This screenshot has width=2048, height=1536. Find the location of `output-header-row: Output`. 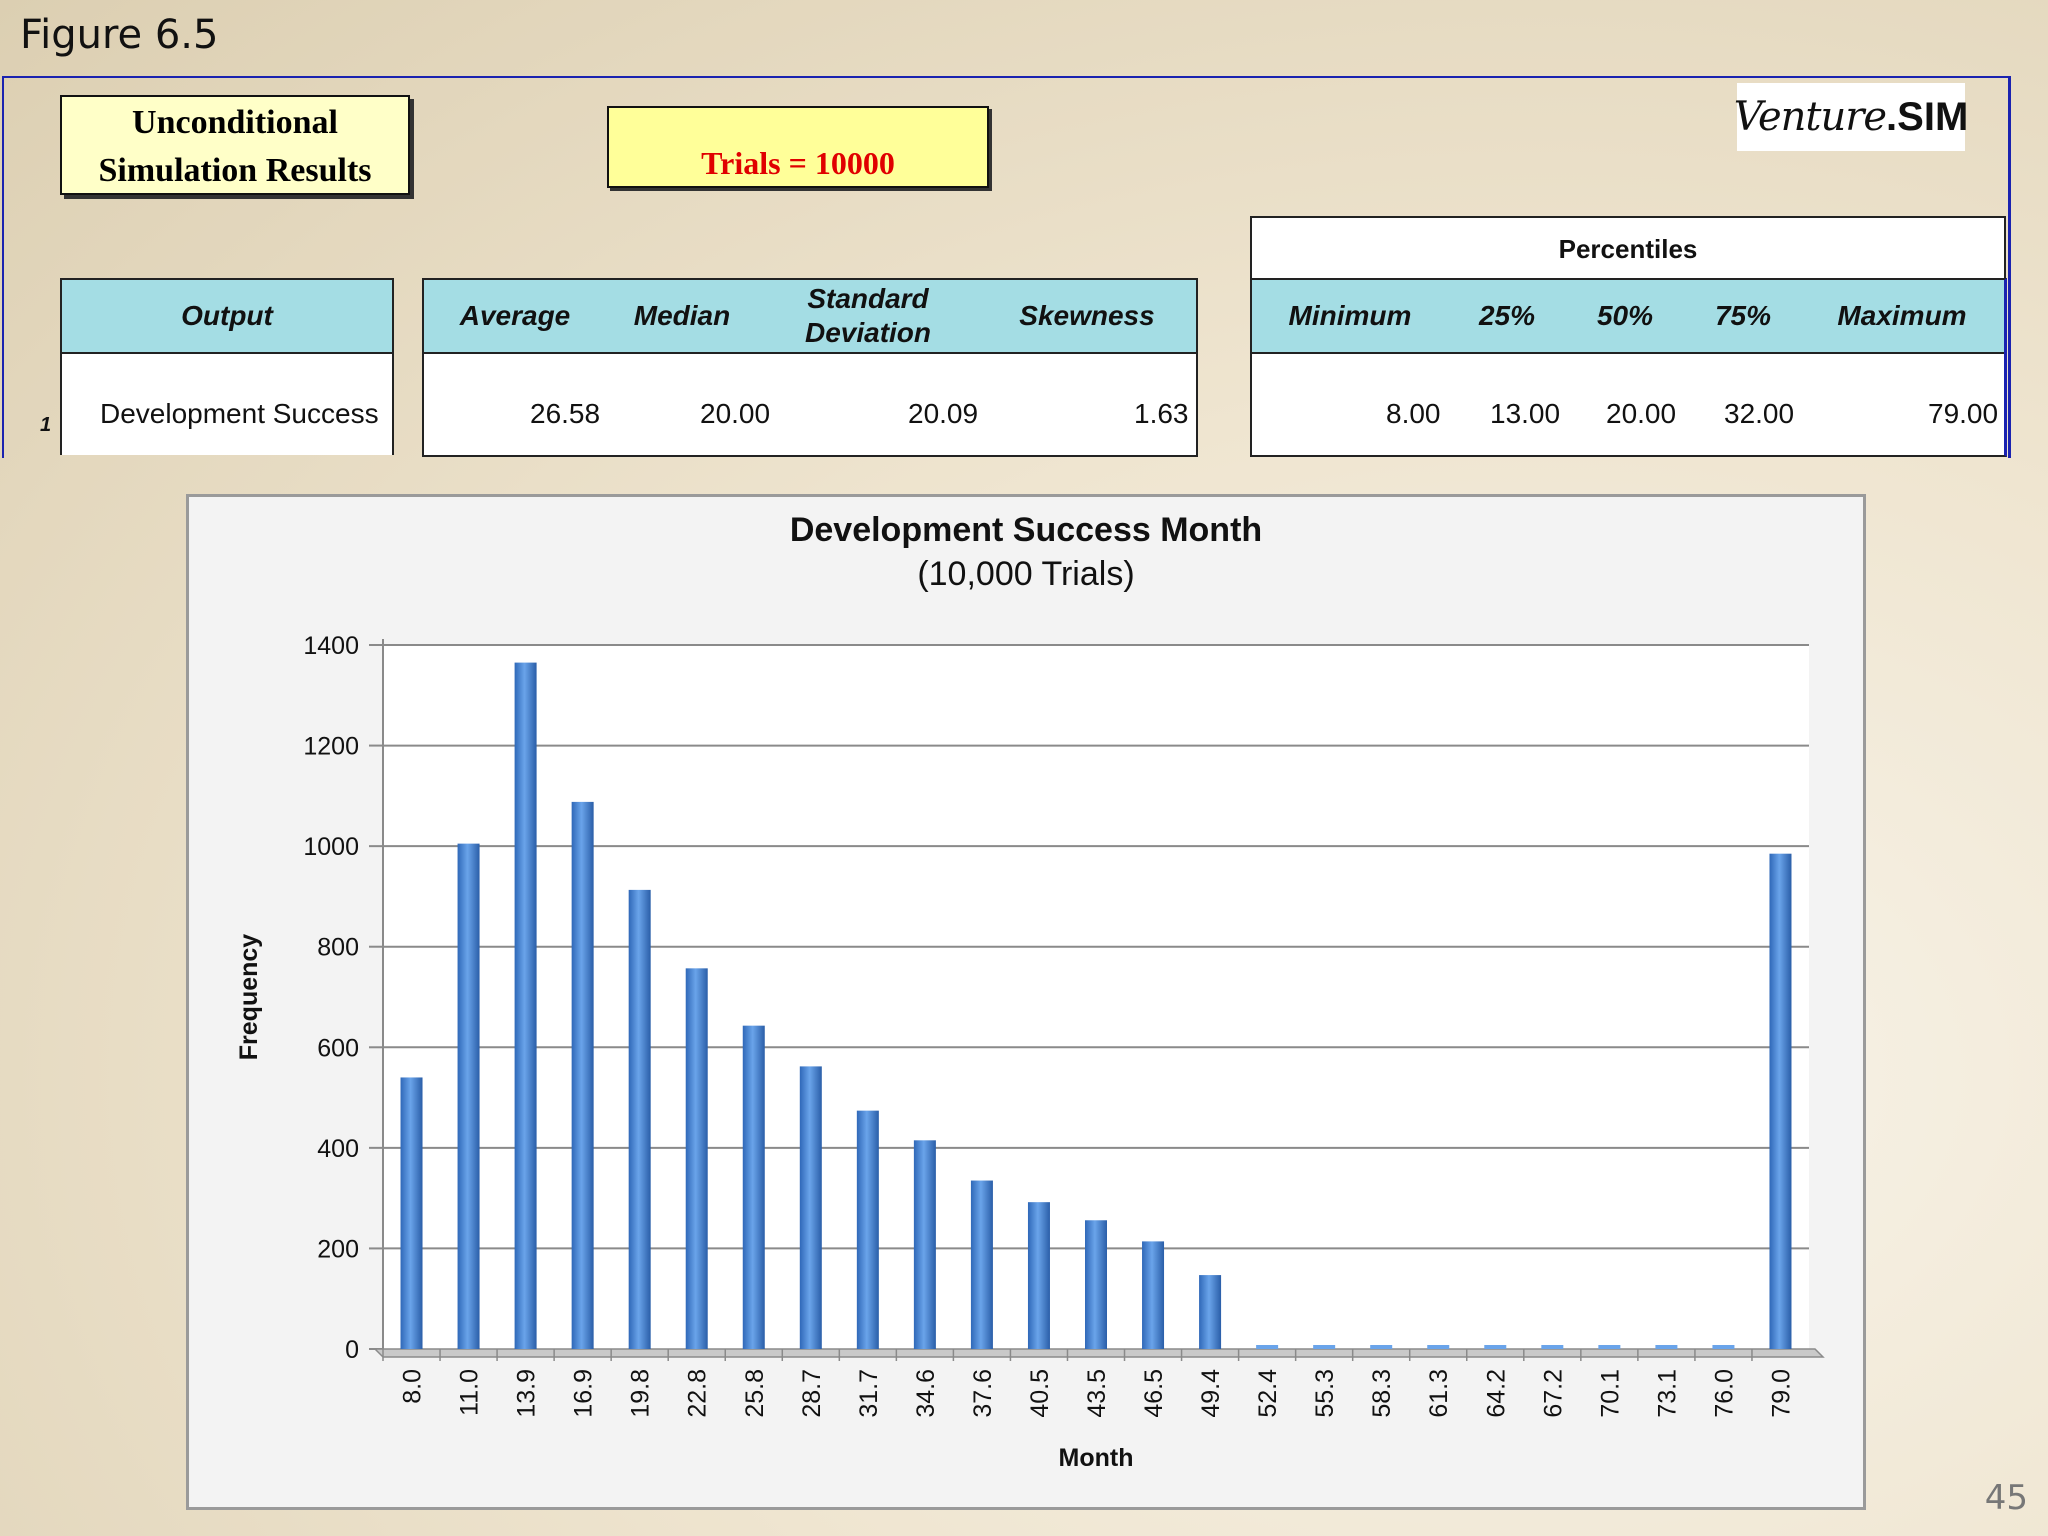

output-header-row: Output is located at coordinates (227, 317).